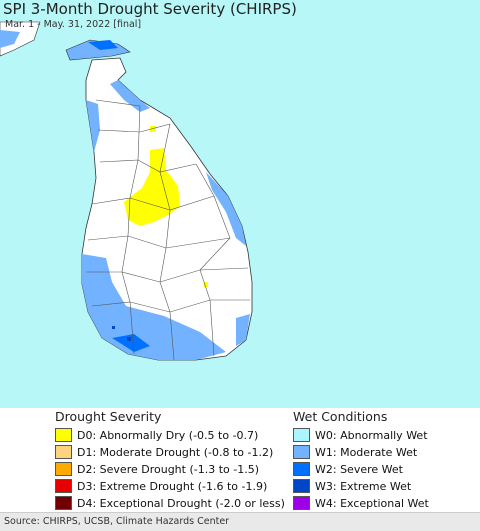 The image size is (480, 531). What do you see at coordinates (301, 452) in the screenshot?
I see `swatch-w1` at bounding box center [301, 452].